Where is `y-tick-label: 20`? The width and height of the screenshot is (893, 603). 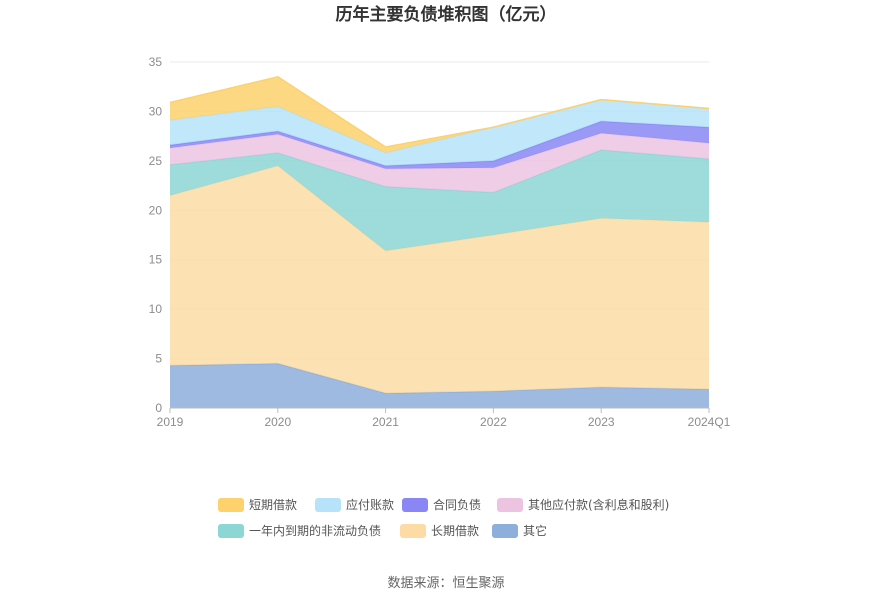 y-tick-label: 20 is located at coordinates (156, 210).